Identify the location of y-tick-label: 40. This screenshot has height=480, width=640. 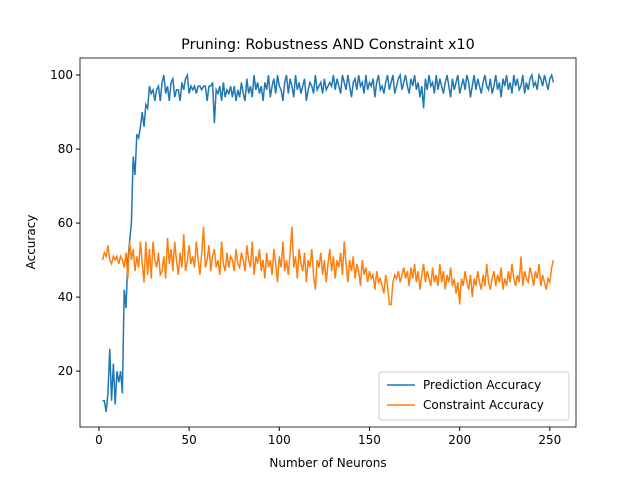
(65, 297).